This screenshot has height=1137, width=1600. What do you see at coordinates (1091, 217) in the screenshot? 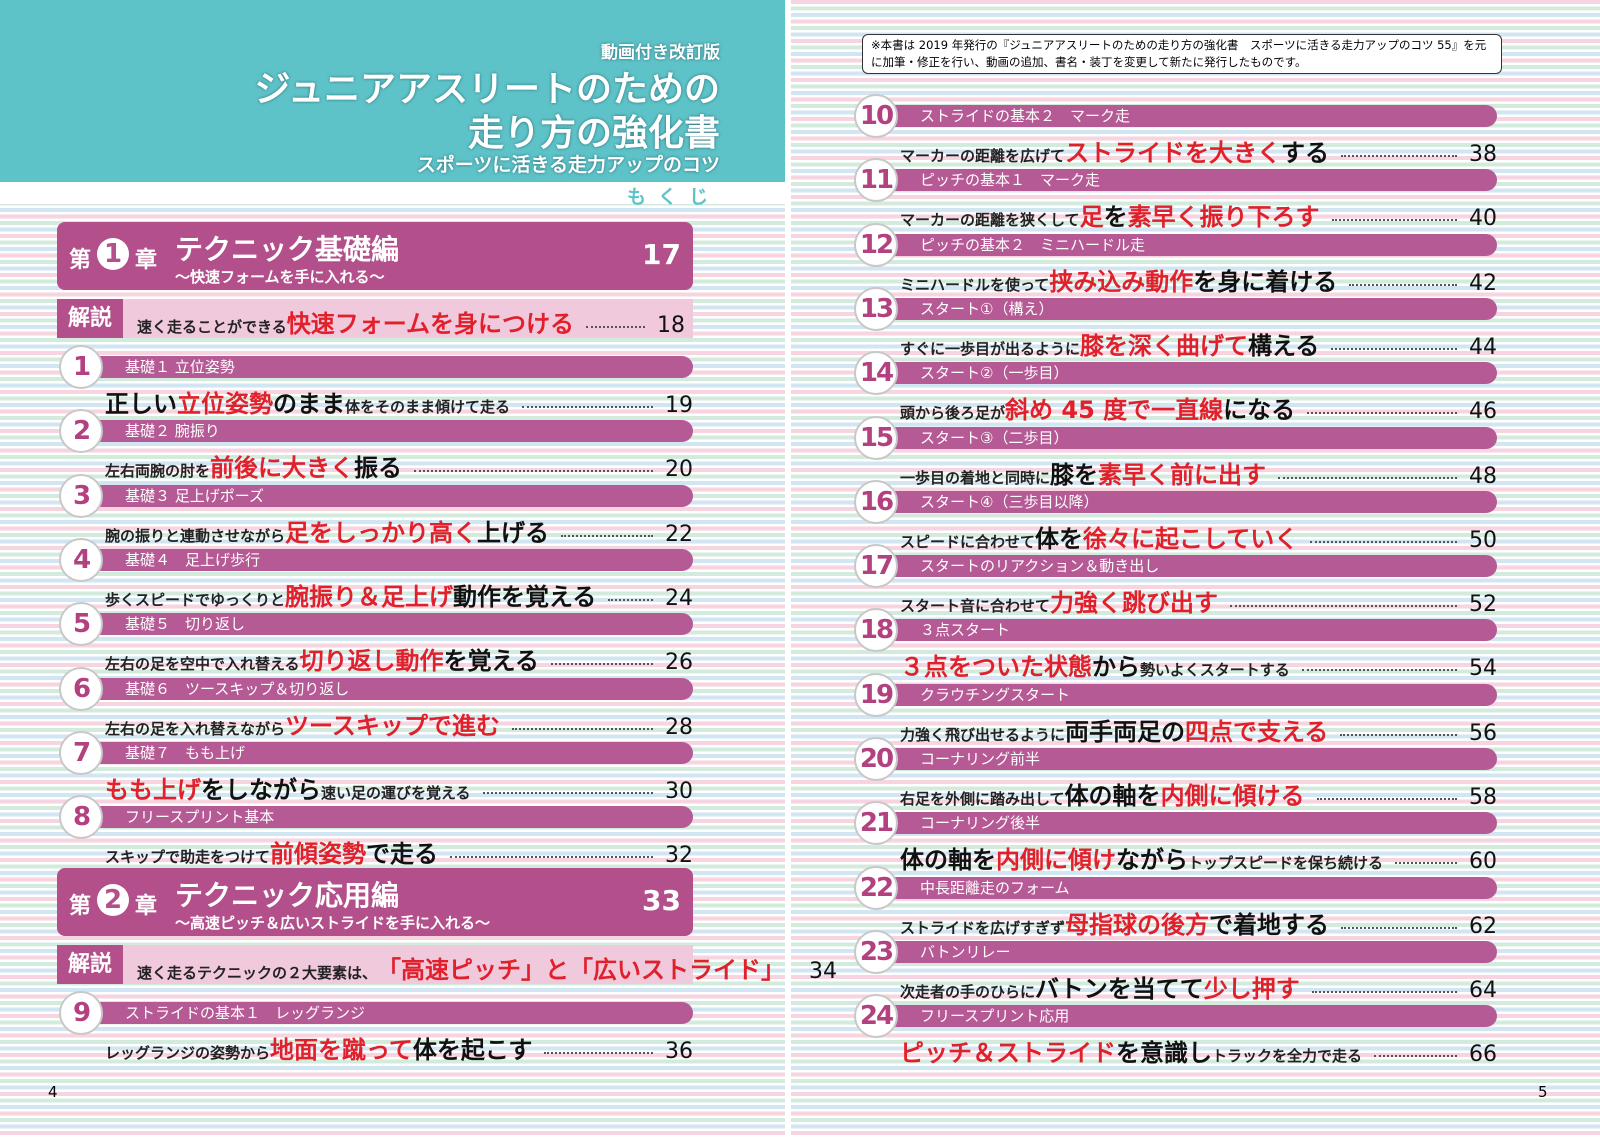
I see `toc-text: 足` at bounding box center [1091, 217].